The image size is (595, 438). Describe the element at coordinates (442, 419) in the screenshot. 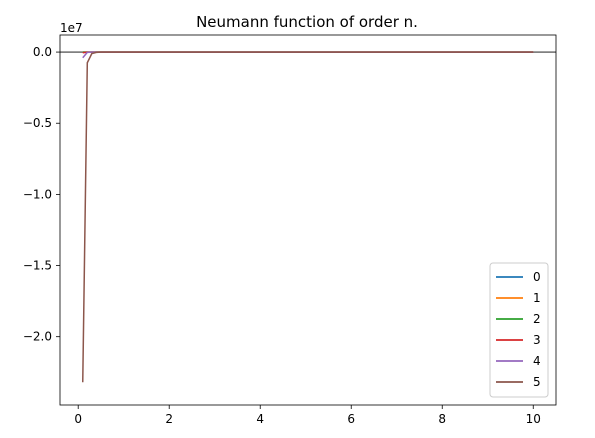

I see `x-tick-label-4: 8` at that location.